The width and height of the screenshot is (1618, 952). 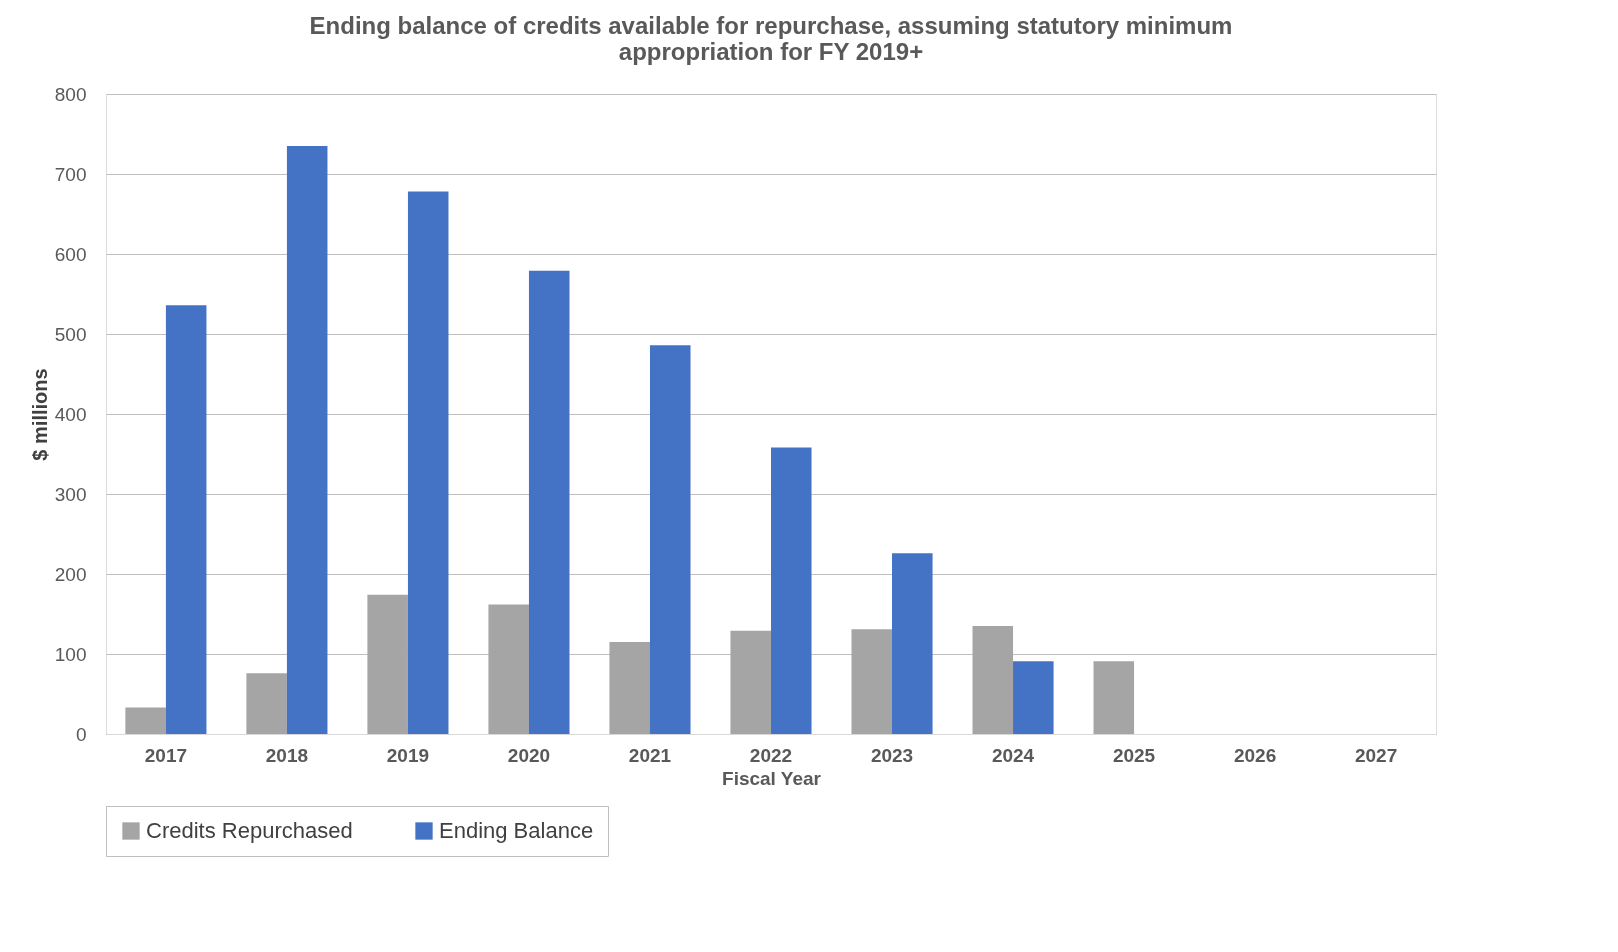 I want to click on x-axis-title: Fiscal Year, so click(x=772, y=778).